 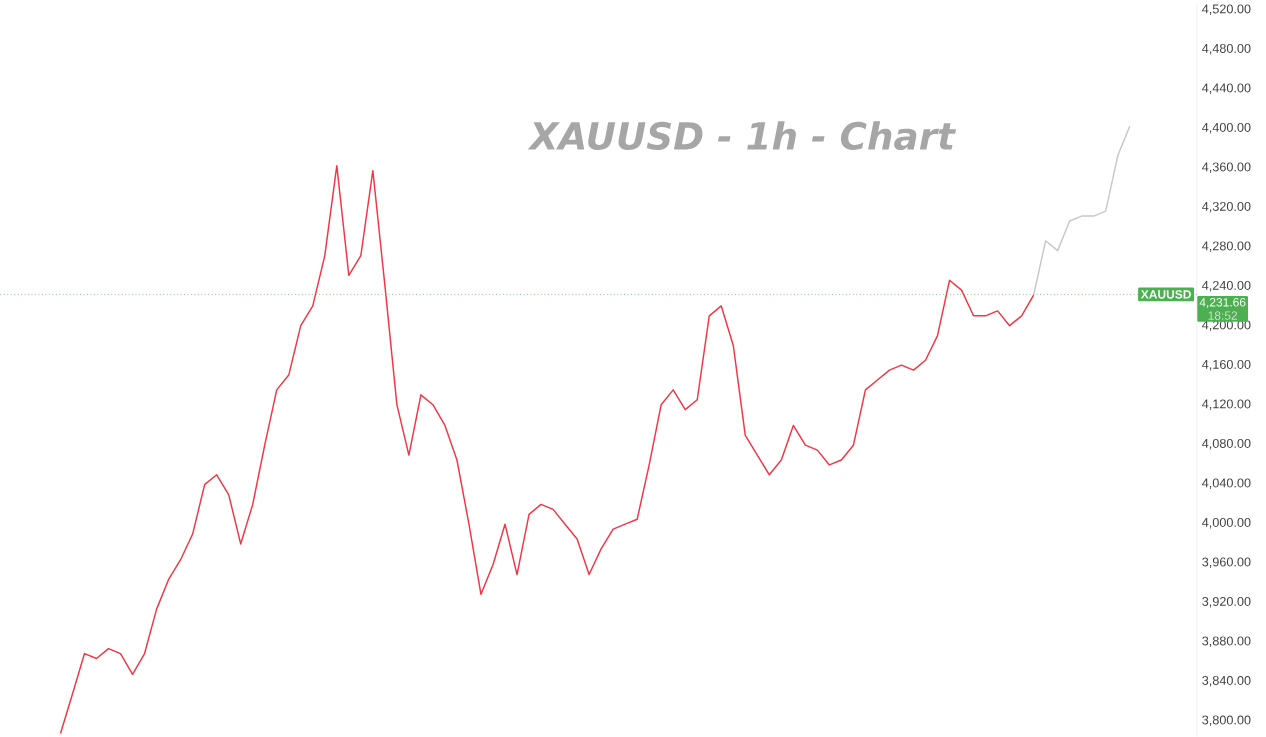 What do you see at coordinates (1222, 303) in the screenshot?
I see `ref-line-label: 4,231.66` at bounding box center [1222, 303].